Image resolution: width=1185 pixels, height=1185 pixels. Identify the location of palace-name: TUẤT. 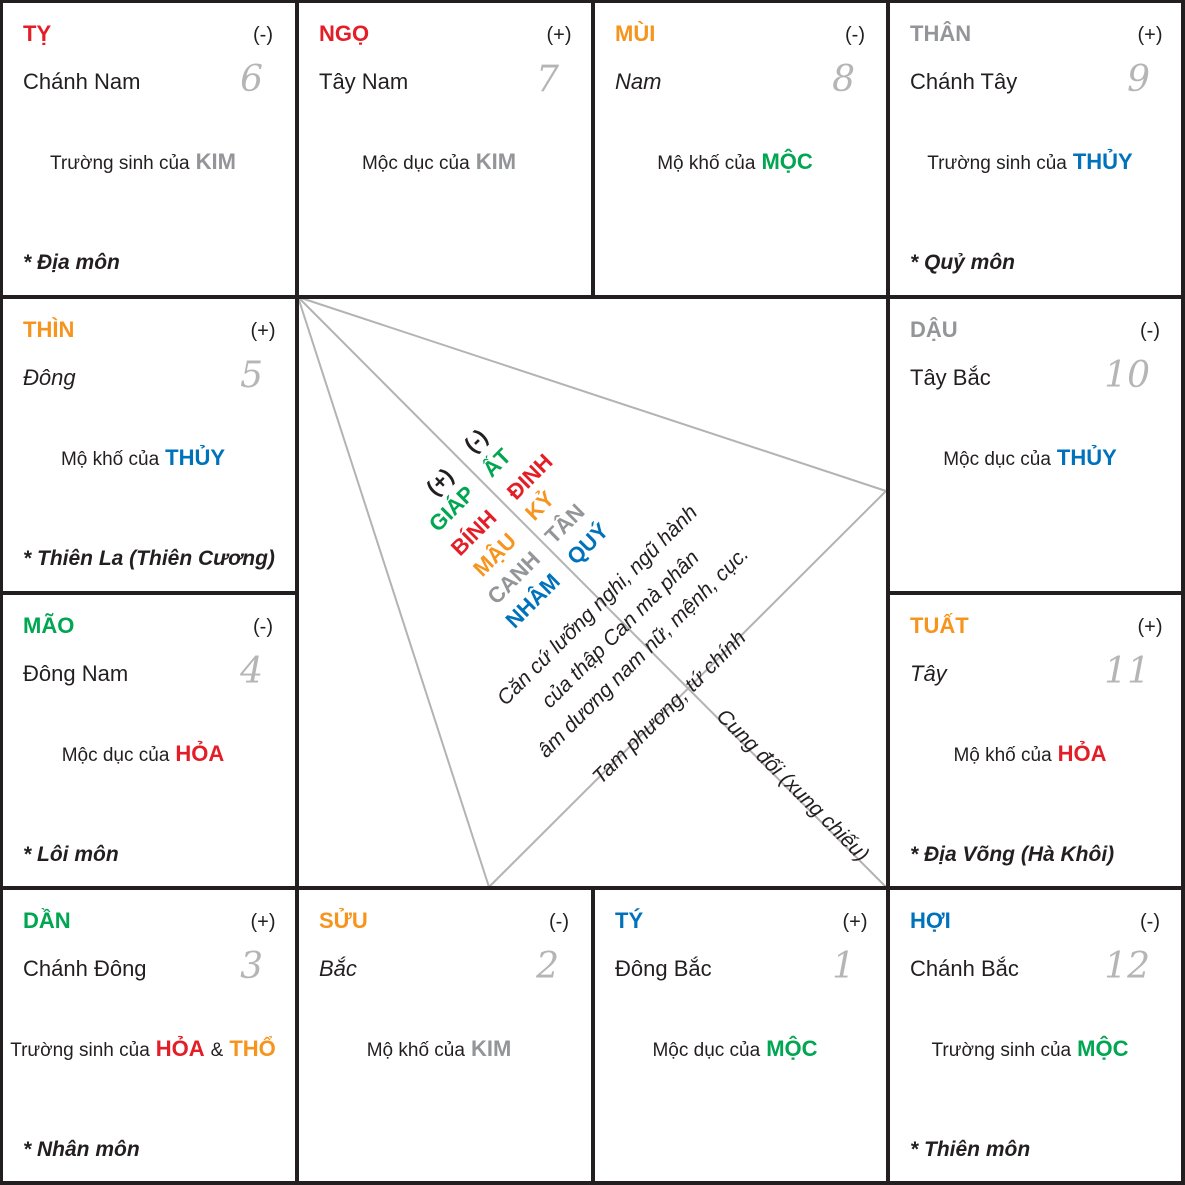
(939, 625).